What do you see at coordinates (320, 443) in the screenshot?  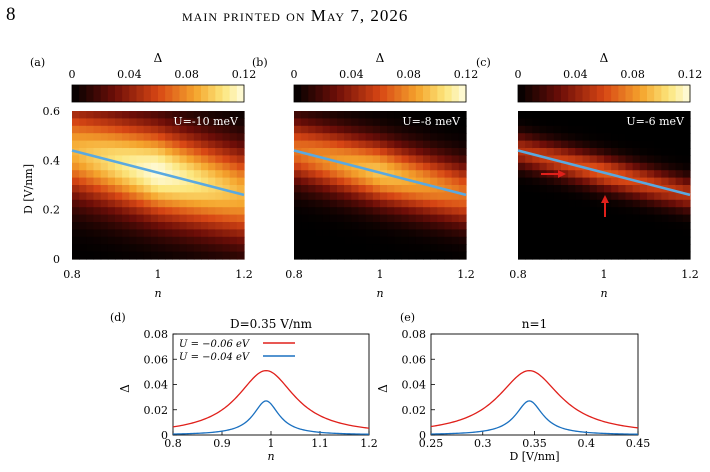 I see `x-tick-label: 1.1` at bounding box center [320, 443].